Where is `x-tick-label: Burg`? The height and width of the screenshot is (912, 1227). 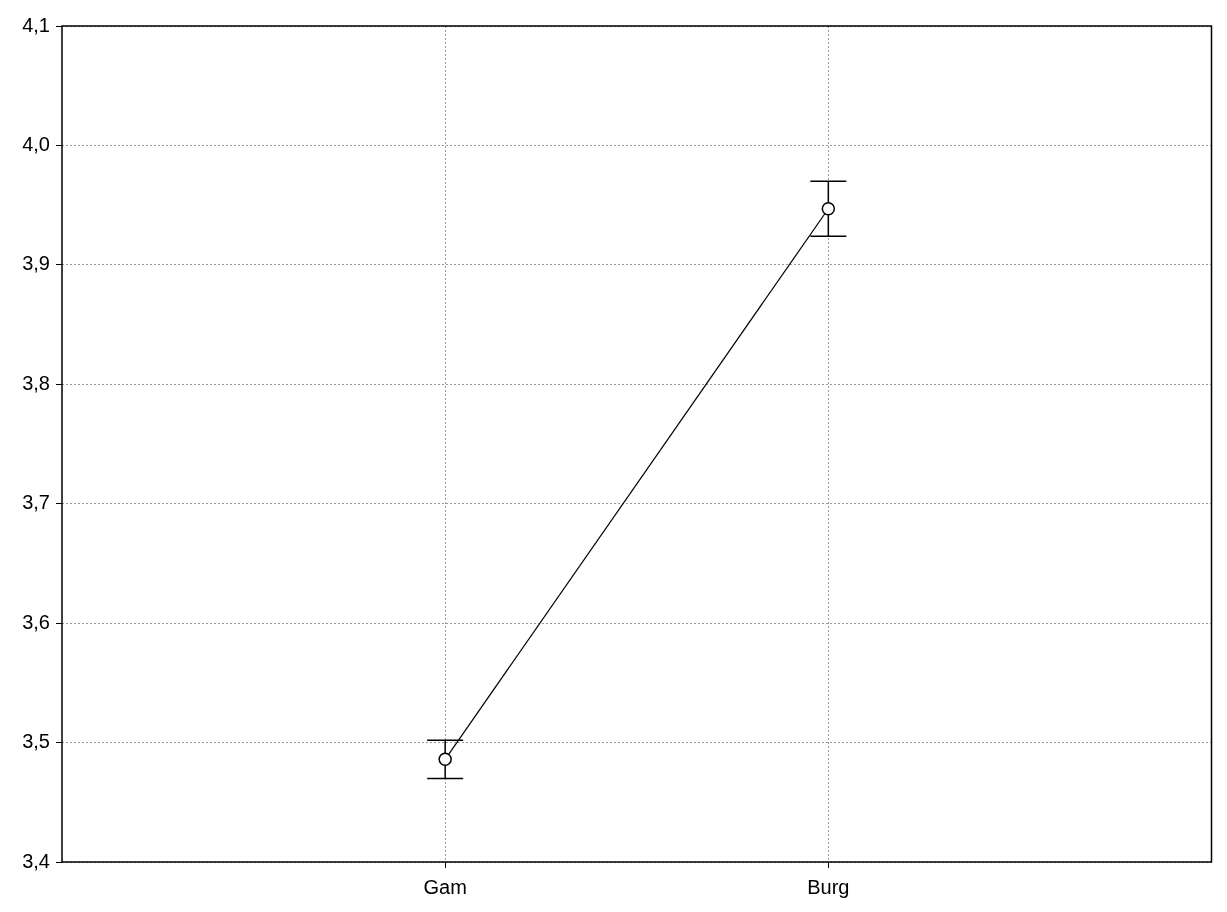
x-tick-label: Burg is located at coordinates (828, 886).